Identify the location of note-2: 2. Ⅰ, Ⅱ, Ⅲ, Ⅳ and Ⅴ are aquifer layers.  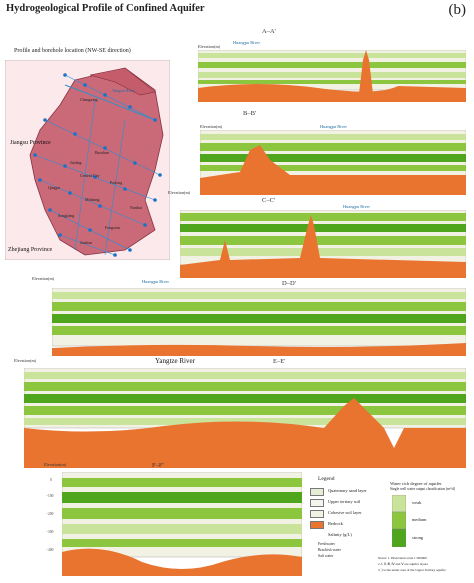
(403, 564).